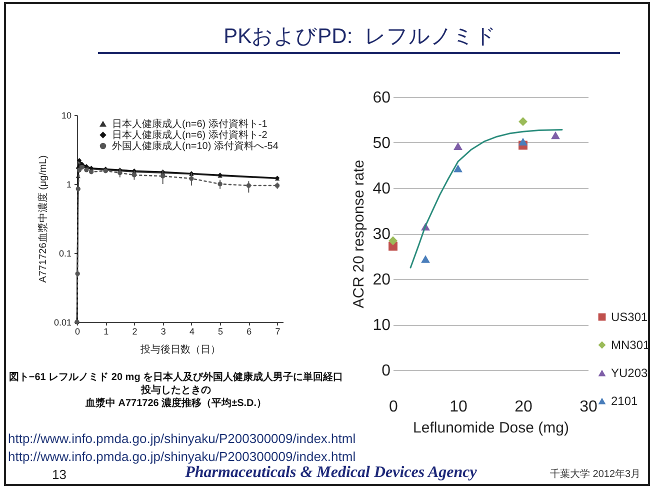 The height and width of the screenshot is (489, 652). What do you see at coordinates (331, 473) in the screenshot?
I see `text: Pharmaceuticals & Medical Devices Agency` at bounding box center [331, 473].